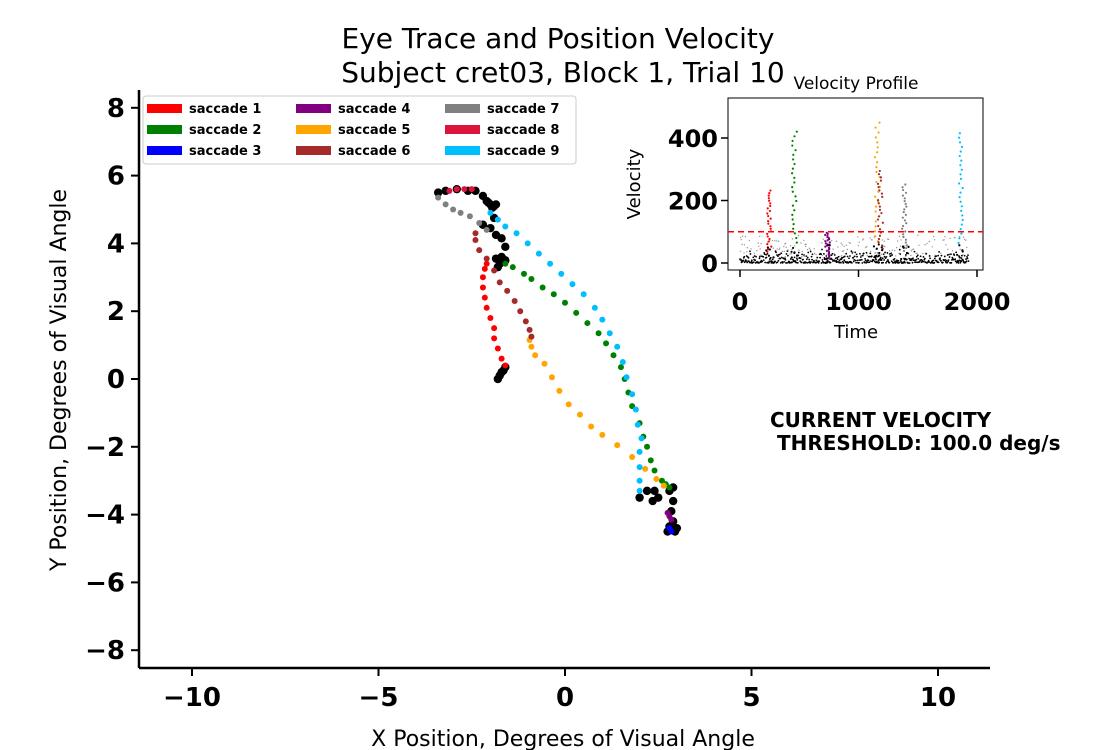 Image resolution: width=1100 pixels, height=750 pixels. I want to click on saccade-7-point, so click(460, 212).